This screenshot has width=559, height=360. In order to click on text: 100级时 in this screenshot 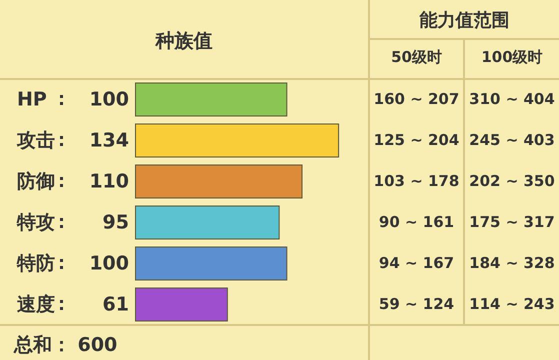, I will do `click(512, 57)`.